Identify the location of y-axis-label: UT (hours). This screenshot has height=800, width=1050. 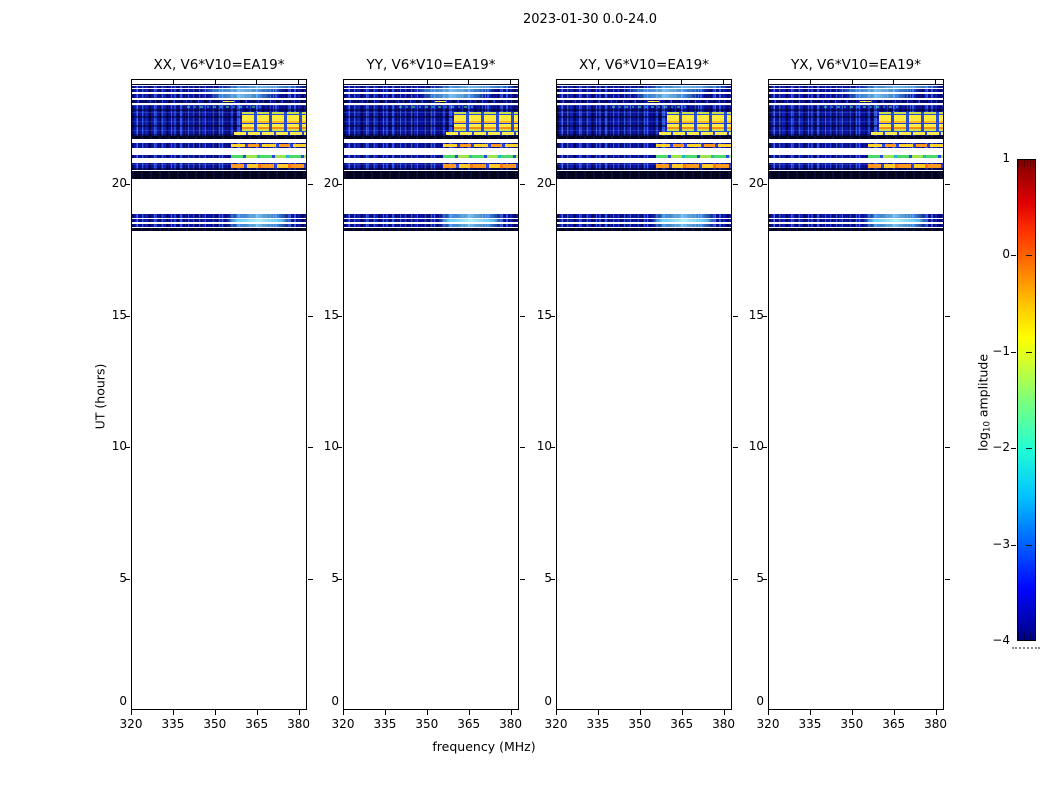
(100, 396).